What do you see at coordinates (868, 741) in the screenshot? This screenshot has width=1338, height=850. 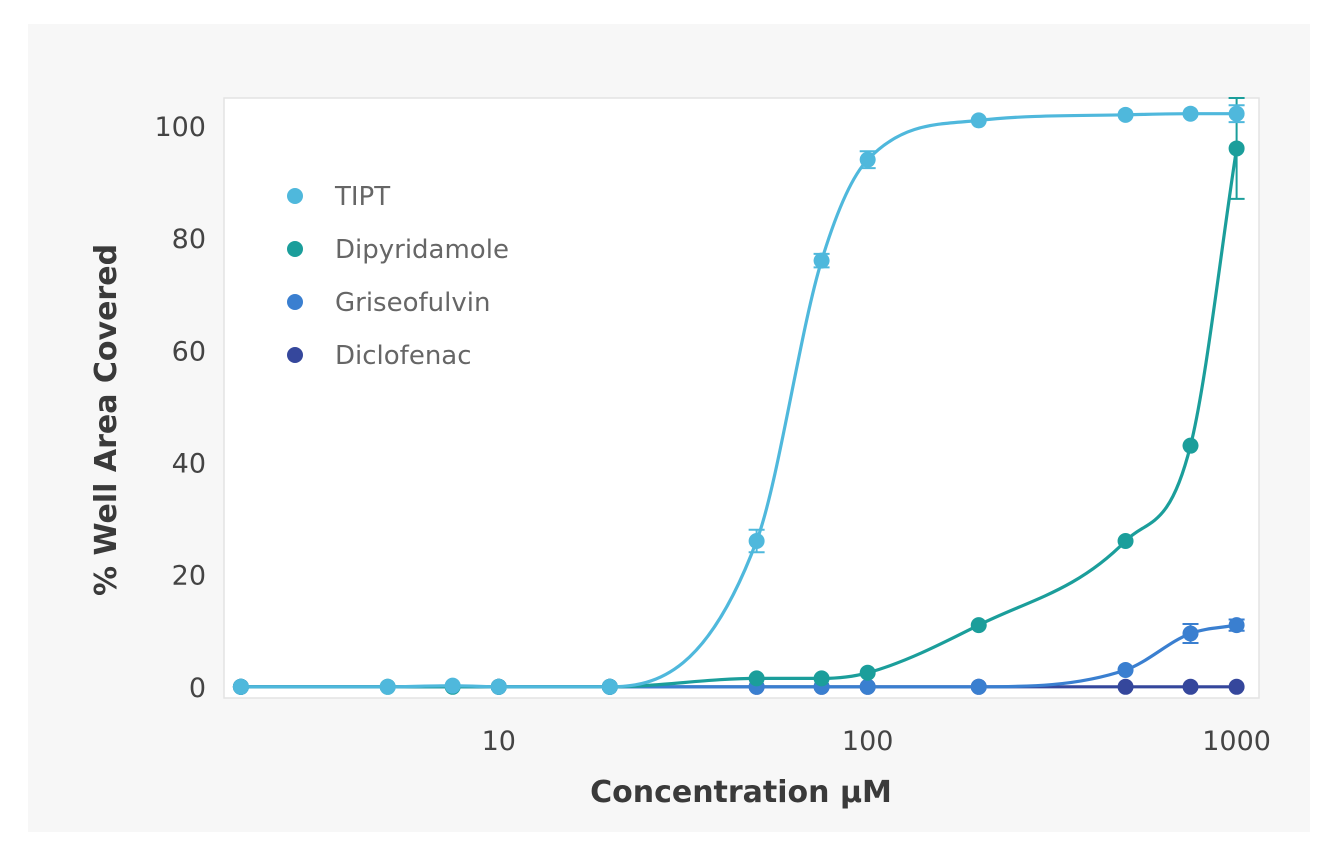 I see `x-tick-label: 100` at bounding box center [868, 741].